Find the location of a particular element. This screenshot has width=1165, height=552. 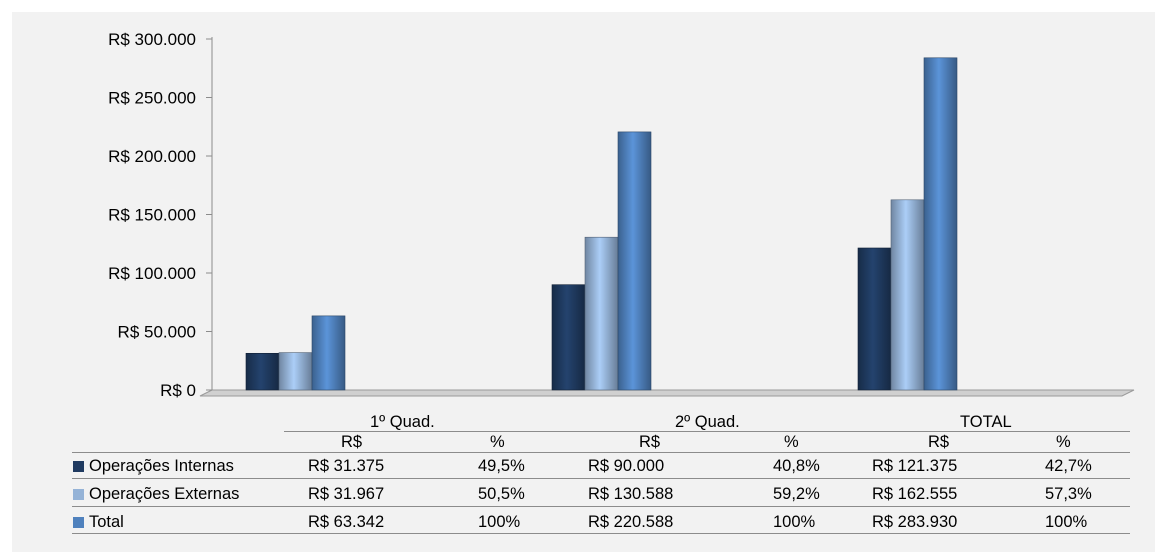

y-tick-label: R$ 0 is located at coordinates (178, 390).